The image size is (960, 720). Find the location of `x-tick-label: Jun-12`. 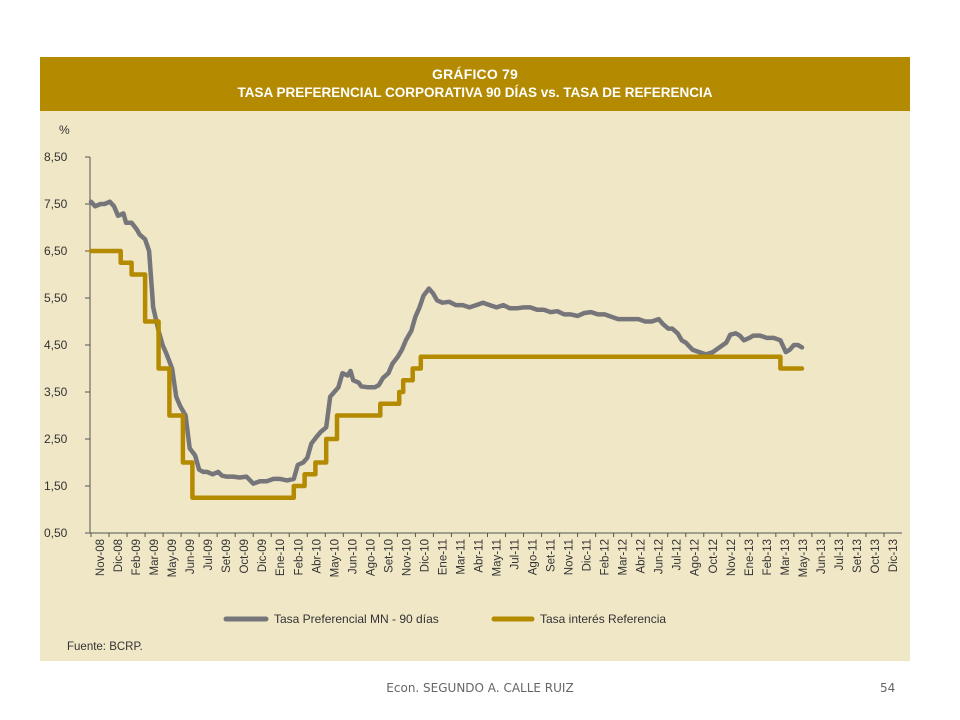

x-tick-label: Jun-12 is located at coordinates (660, 556).